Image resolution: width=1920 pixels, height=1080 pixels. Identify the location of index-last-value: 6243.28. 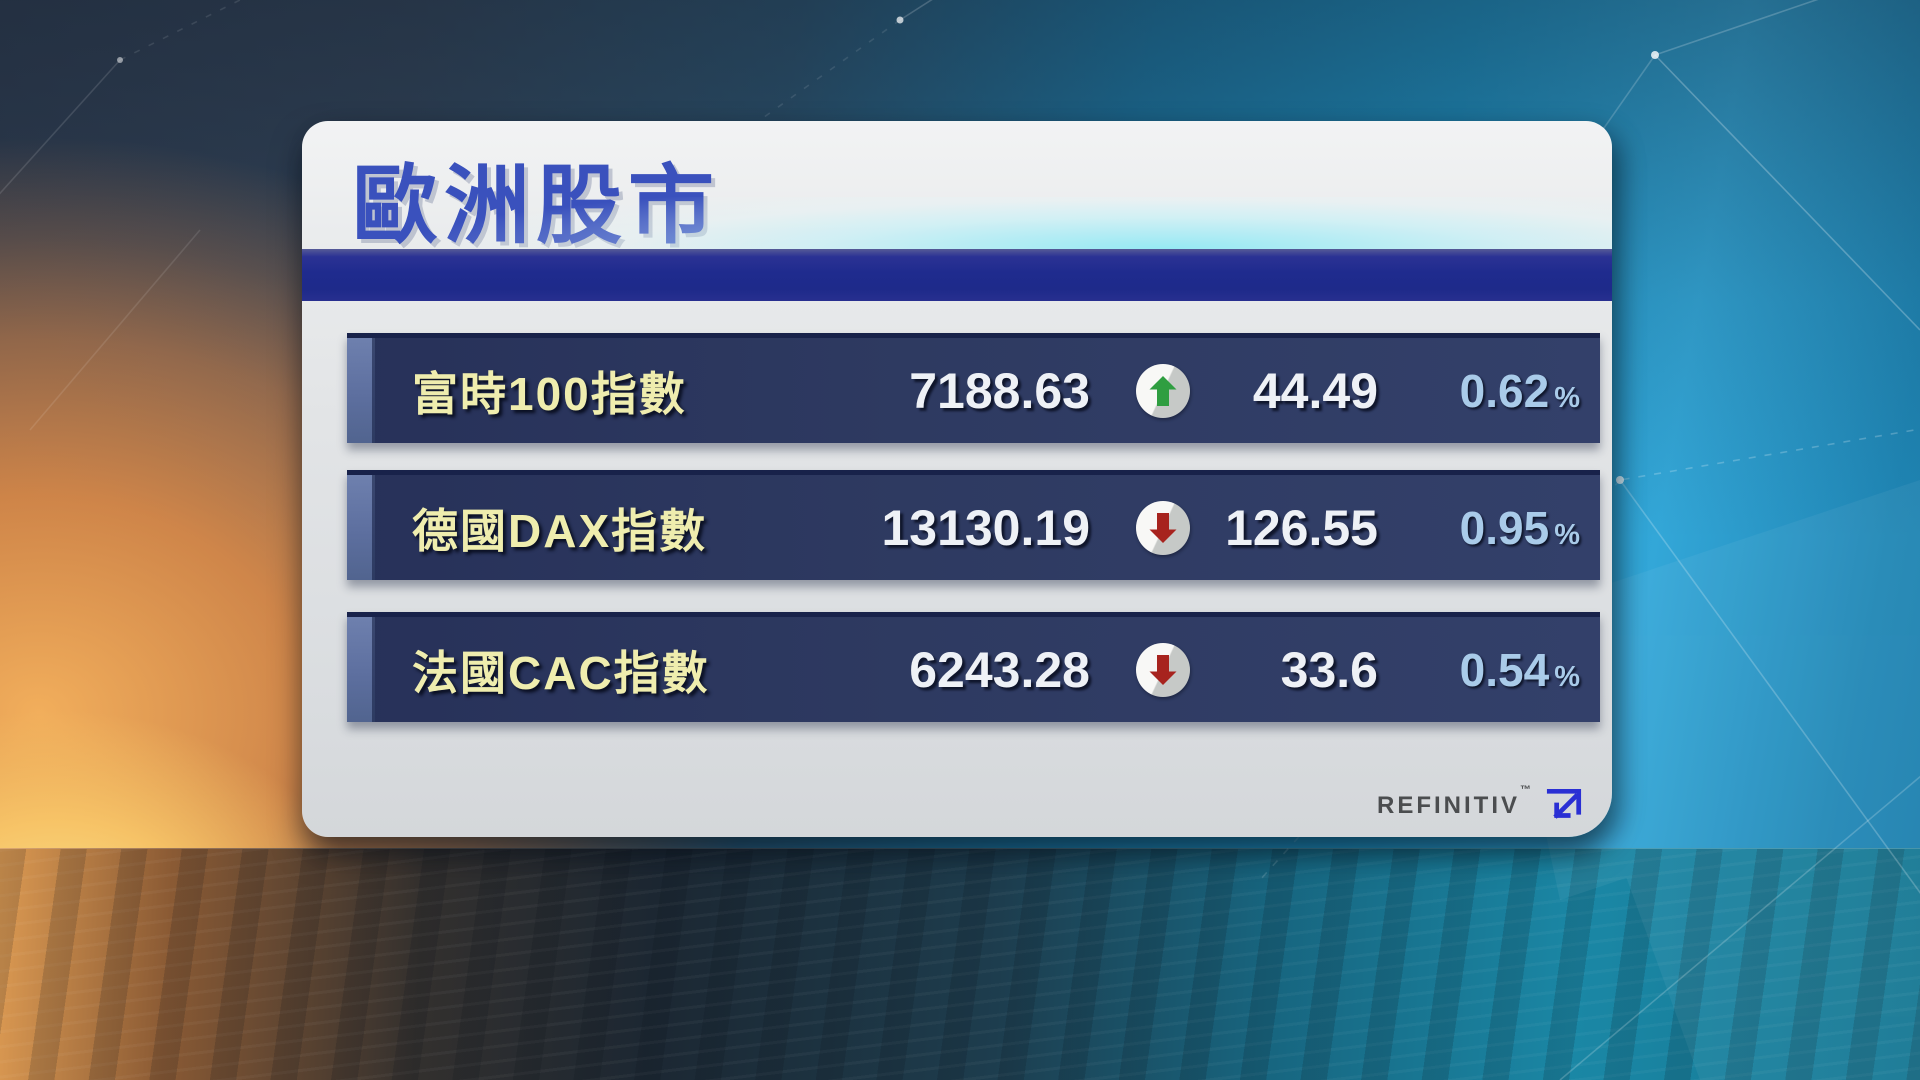
(999, 669).